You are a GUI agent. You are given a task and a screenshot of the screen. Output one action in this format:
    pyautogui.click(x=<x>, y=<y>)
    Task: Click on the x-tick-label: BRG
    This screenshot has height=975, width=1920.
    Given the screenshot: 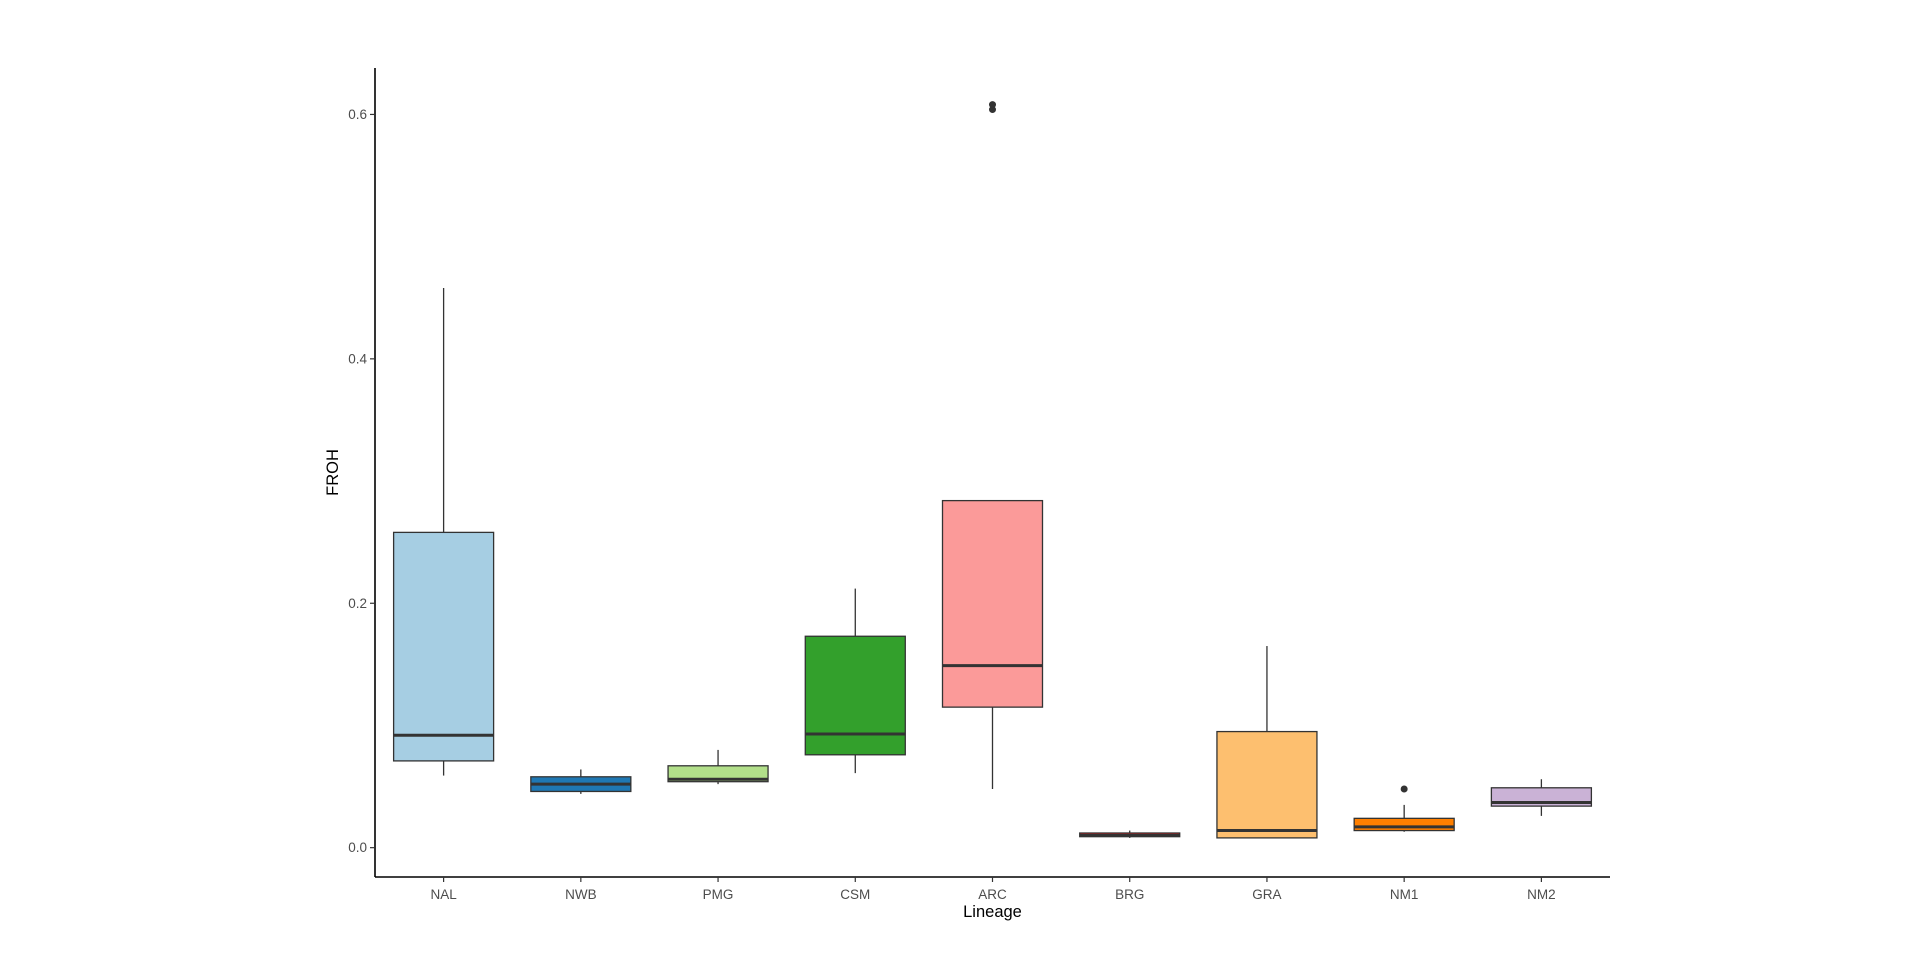 What is the action you would take?
    pyautogui.click(x=1129, y=894)
    